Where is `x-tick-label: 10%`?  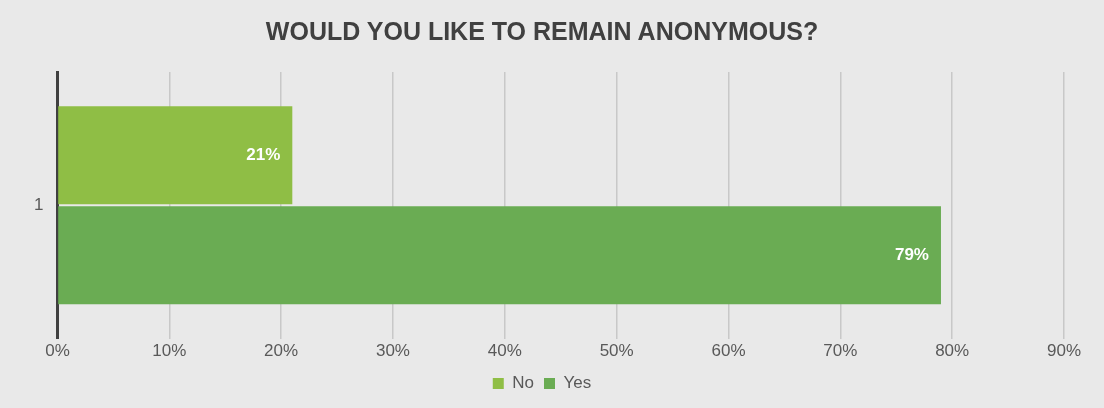
x-tick-label: 10% is located at coordinates (169, 351).